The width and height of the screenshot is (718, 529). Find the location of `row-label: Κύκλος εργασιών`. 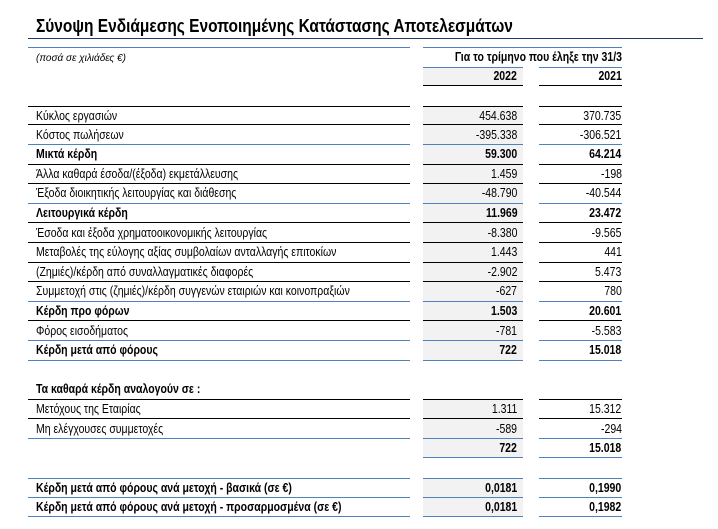

row-label: Κύκλος εργασιών is located at coordinates (77, 115).